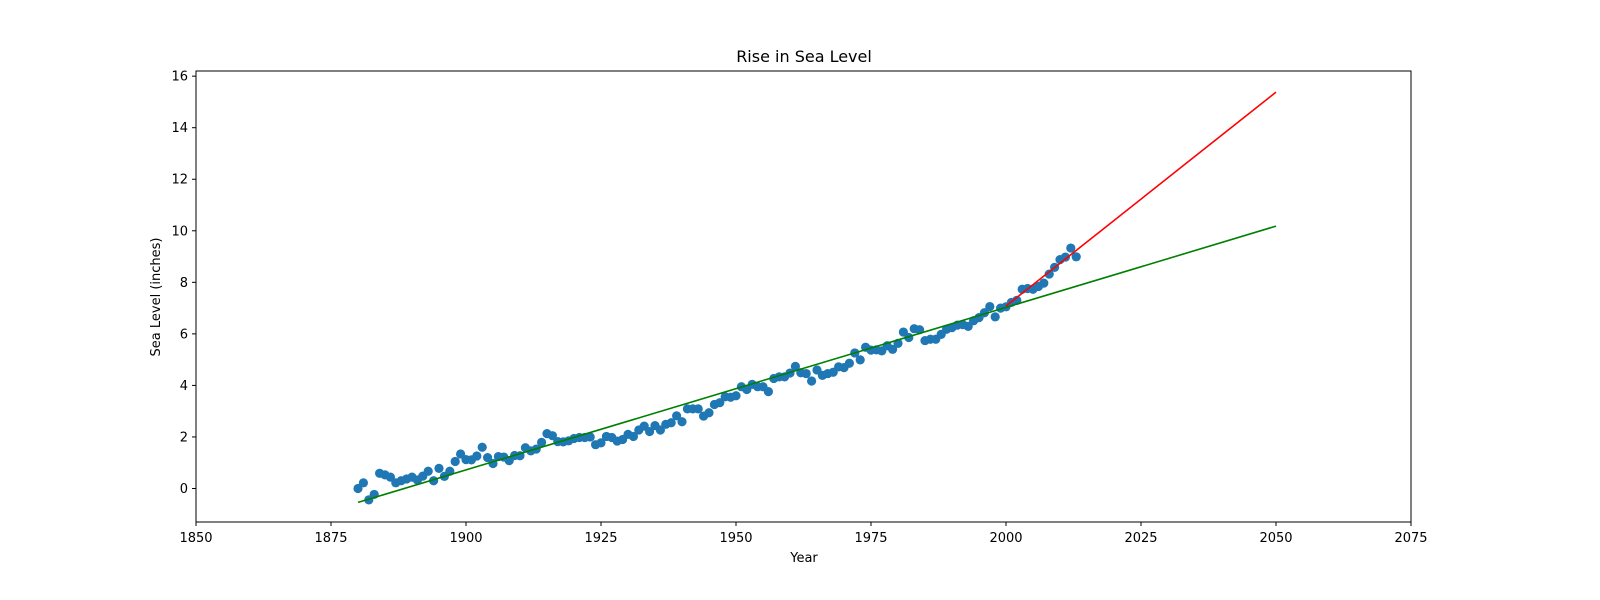 The height and width of the screenshot is (600, 1600). I want to click on x-tick-label: 1900, so click(465, 538).